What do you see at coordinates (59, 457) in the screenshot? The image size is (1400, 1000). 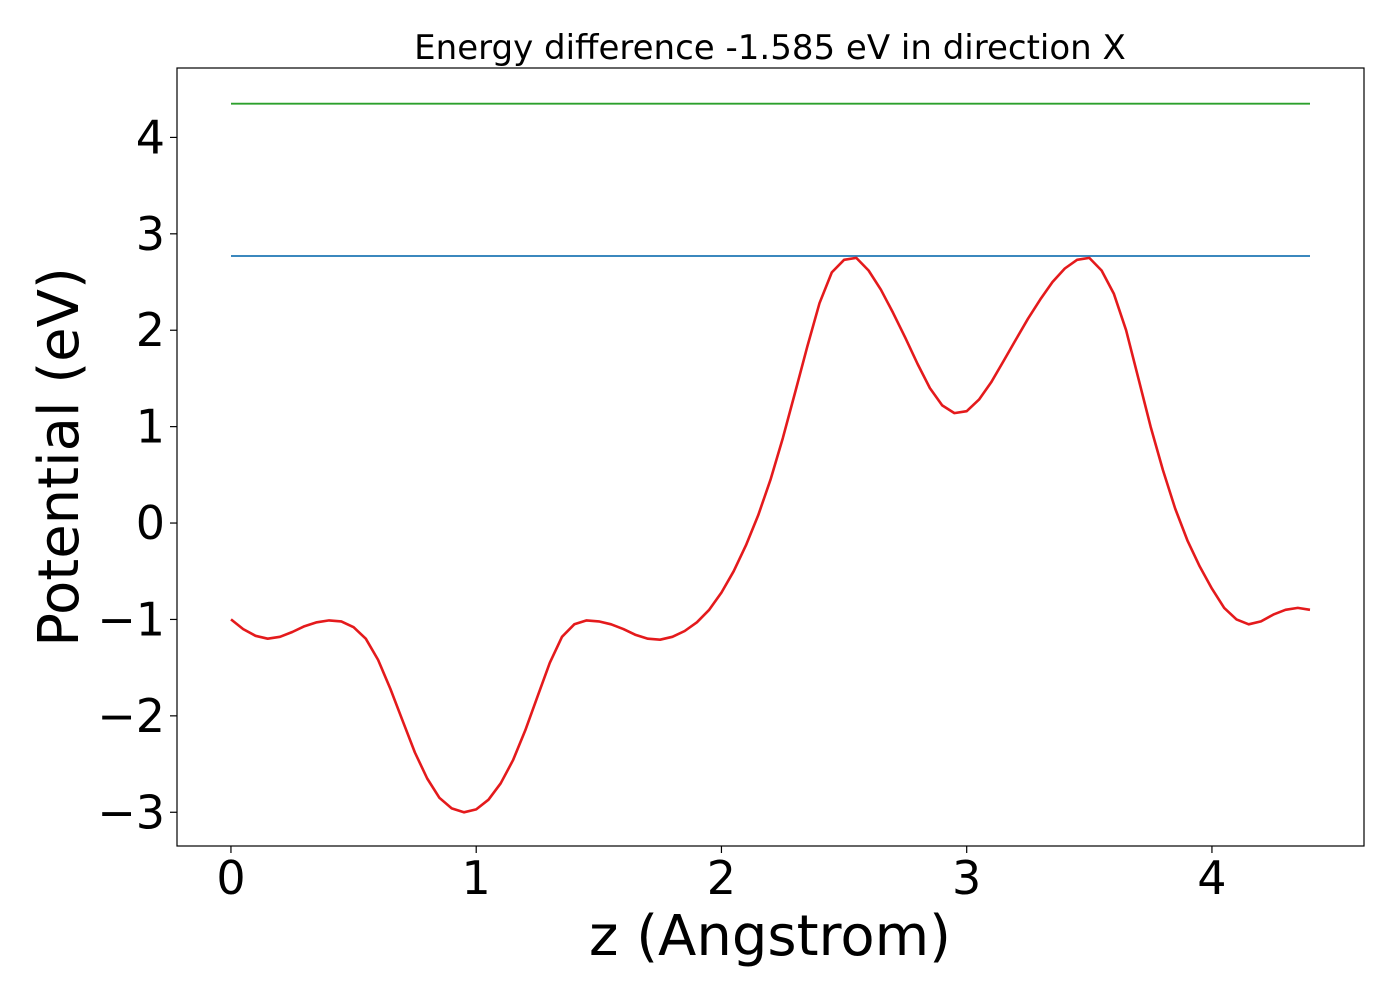 I see `y-axis-label: Potential (eV)` at bounding box center [59, 457].